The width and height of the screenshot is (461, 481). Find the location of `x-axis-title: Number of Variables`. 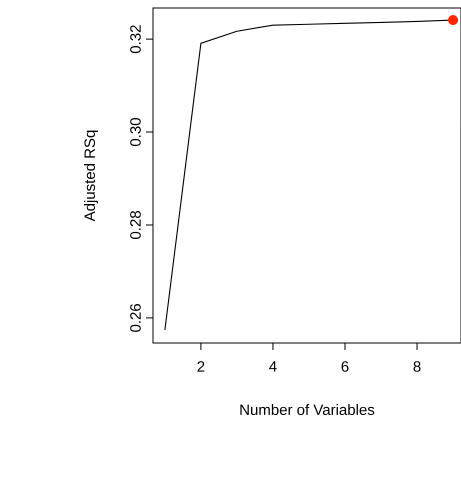

x-axis-title: Number of Variables is located at coordinates (307, 410).